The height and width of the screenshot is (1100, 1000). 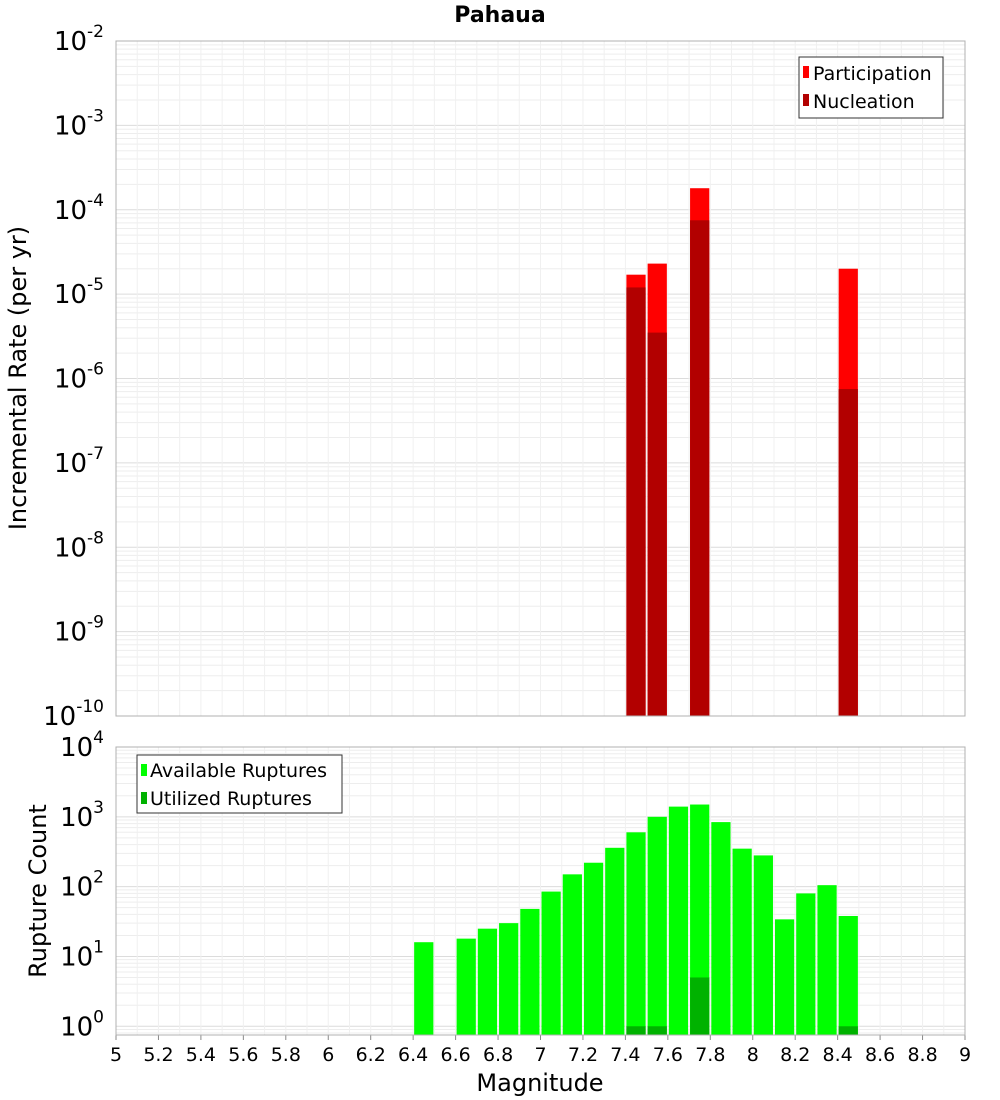 I want to click on x-tick-label: 6.6, so click(x=455, y=1055).